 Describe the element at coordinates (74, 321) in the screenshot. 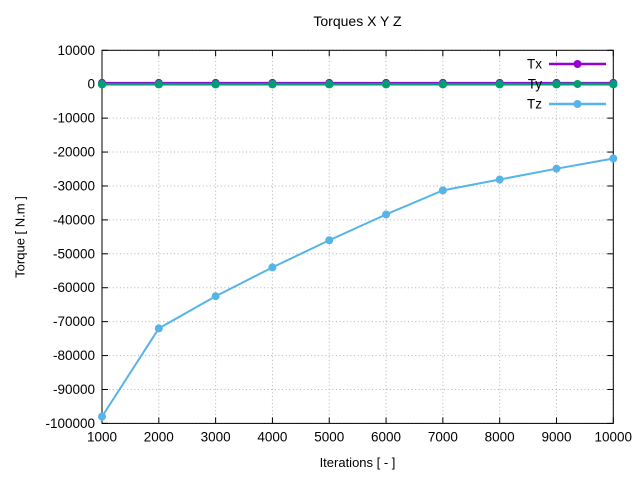

I see `y-tick-label: -70000` at that location.